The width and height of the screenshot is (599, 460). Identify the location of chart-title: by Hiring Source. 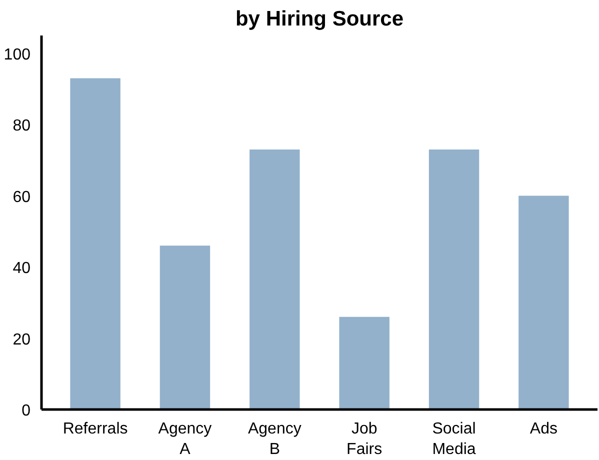
(319, 19).